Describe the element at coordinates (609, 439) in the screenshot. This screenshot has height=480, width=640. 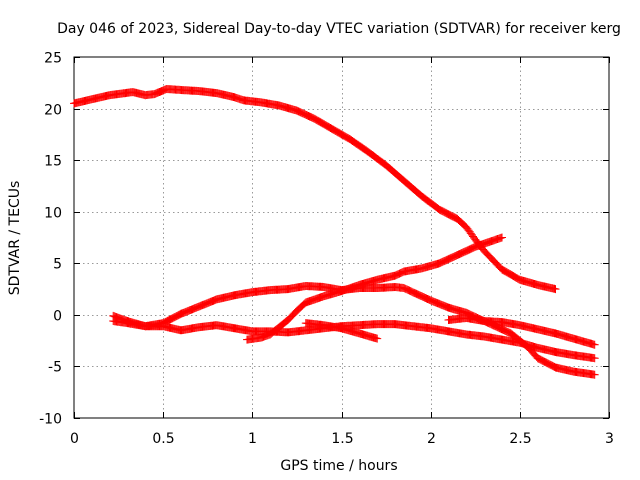
I see `x-tick-label: 3` at that location.